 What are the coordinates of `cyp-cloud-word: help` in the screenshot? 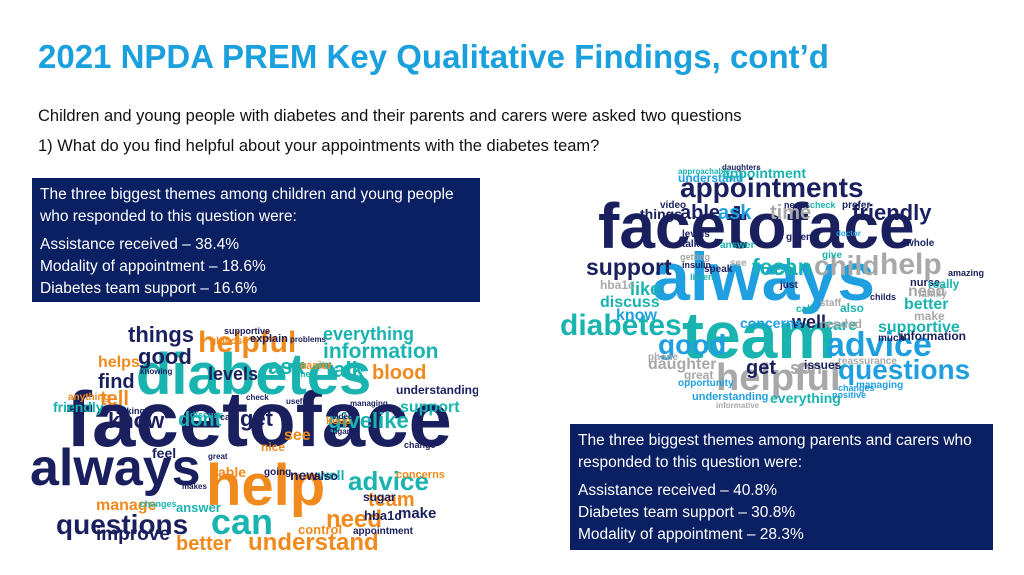 It's located at (265, 485).